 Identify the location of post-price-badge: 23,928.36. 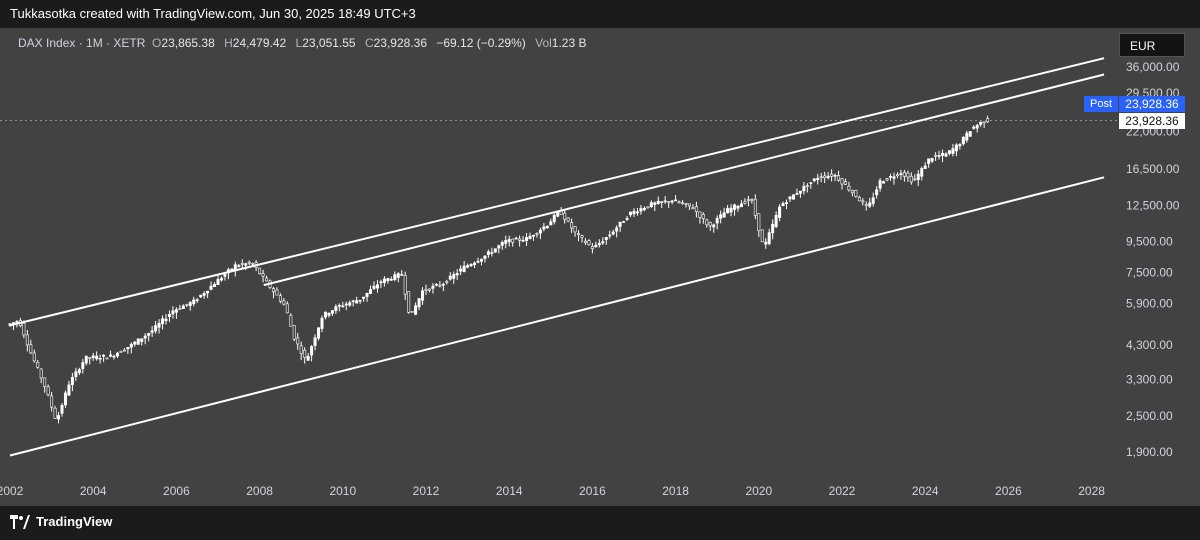
(1152, 104).